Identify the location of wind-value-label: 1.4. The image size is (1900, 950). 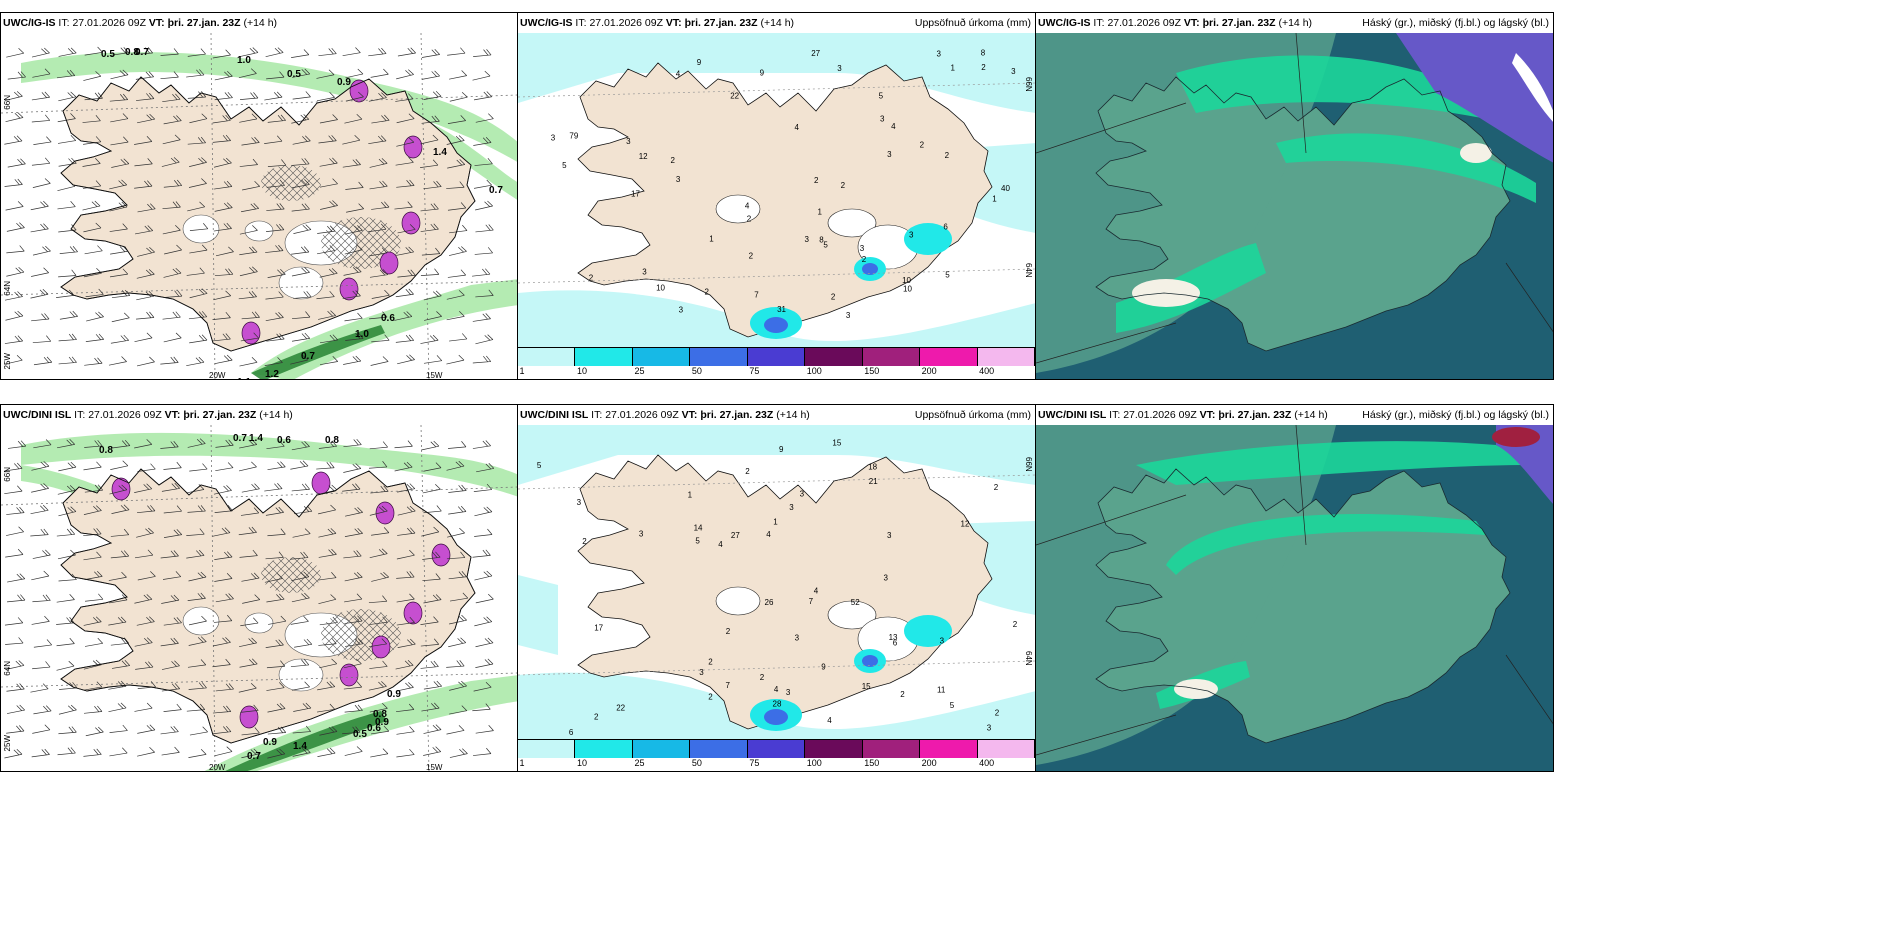
(256, 438).